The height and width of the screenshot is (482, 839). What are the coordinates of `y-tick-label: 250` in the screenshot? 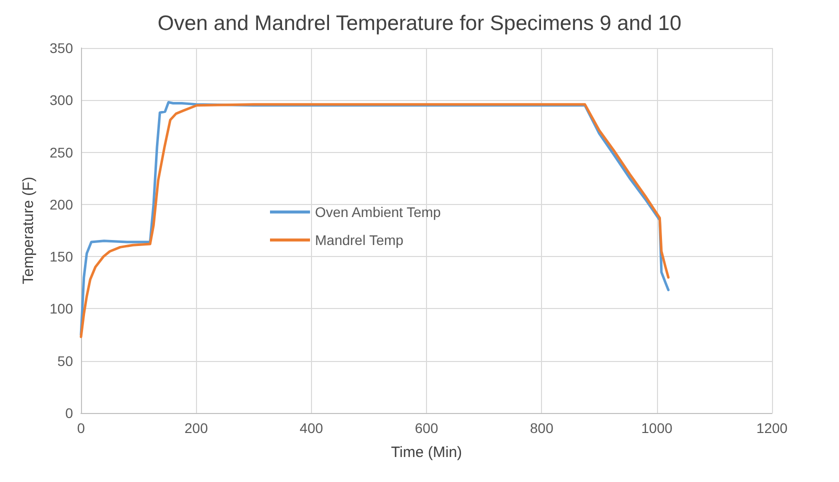 It's located at (62, 152).